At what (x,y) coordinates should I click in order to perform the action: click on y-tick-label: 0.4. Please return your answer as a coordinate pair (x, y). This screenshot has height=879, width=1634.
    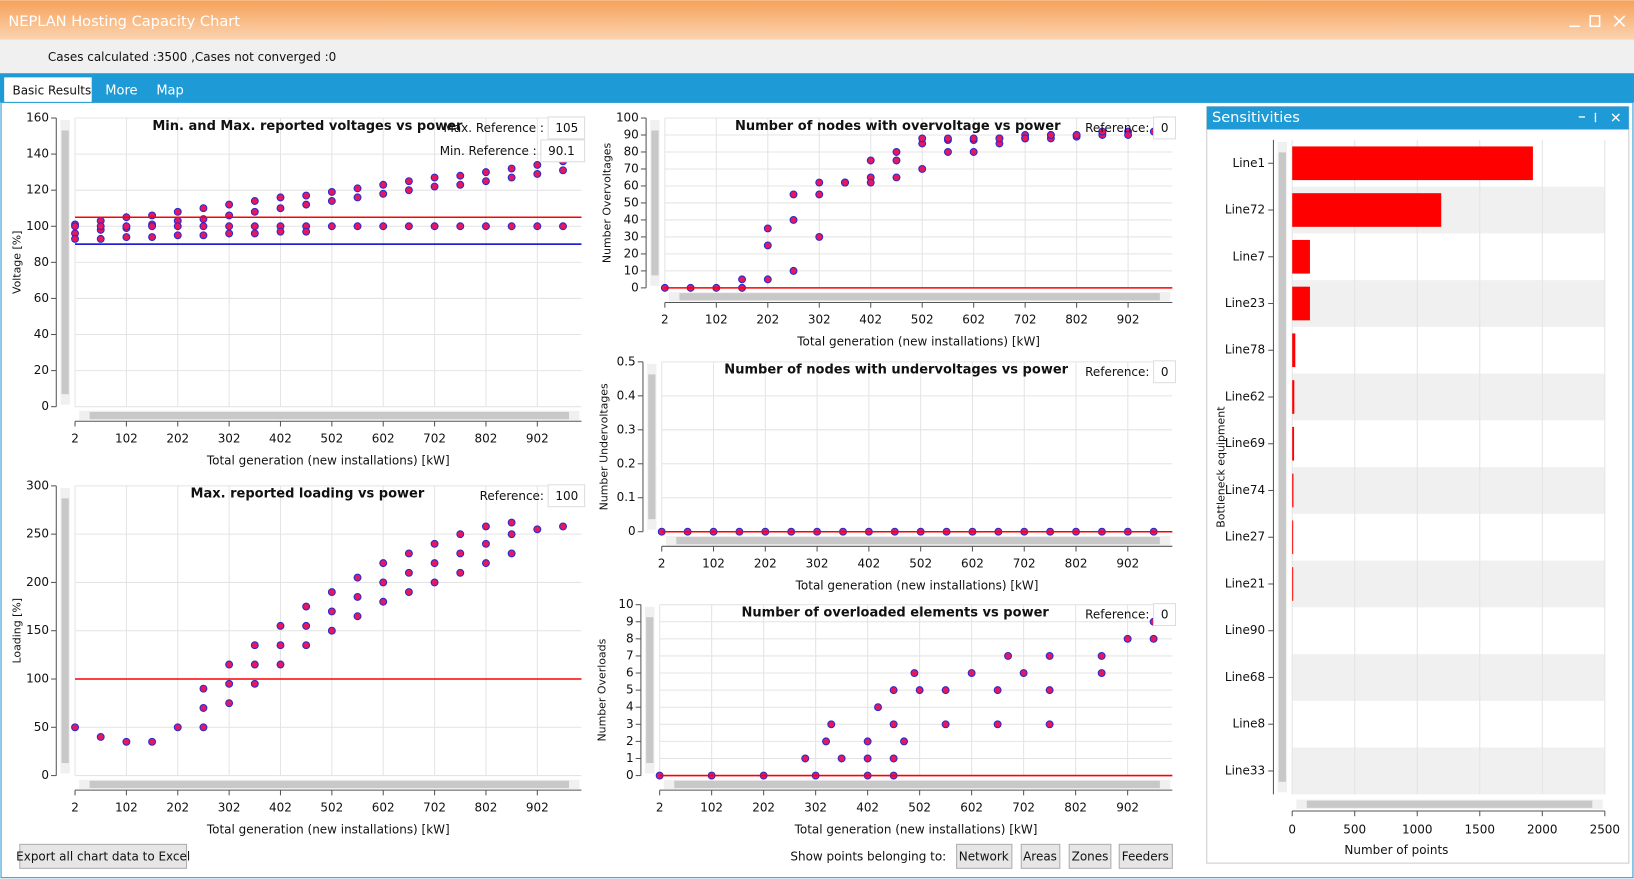
    Looking at the image, I should click on (626, 395).